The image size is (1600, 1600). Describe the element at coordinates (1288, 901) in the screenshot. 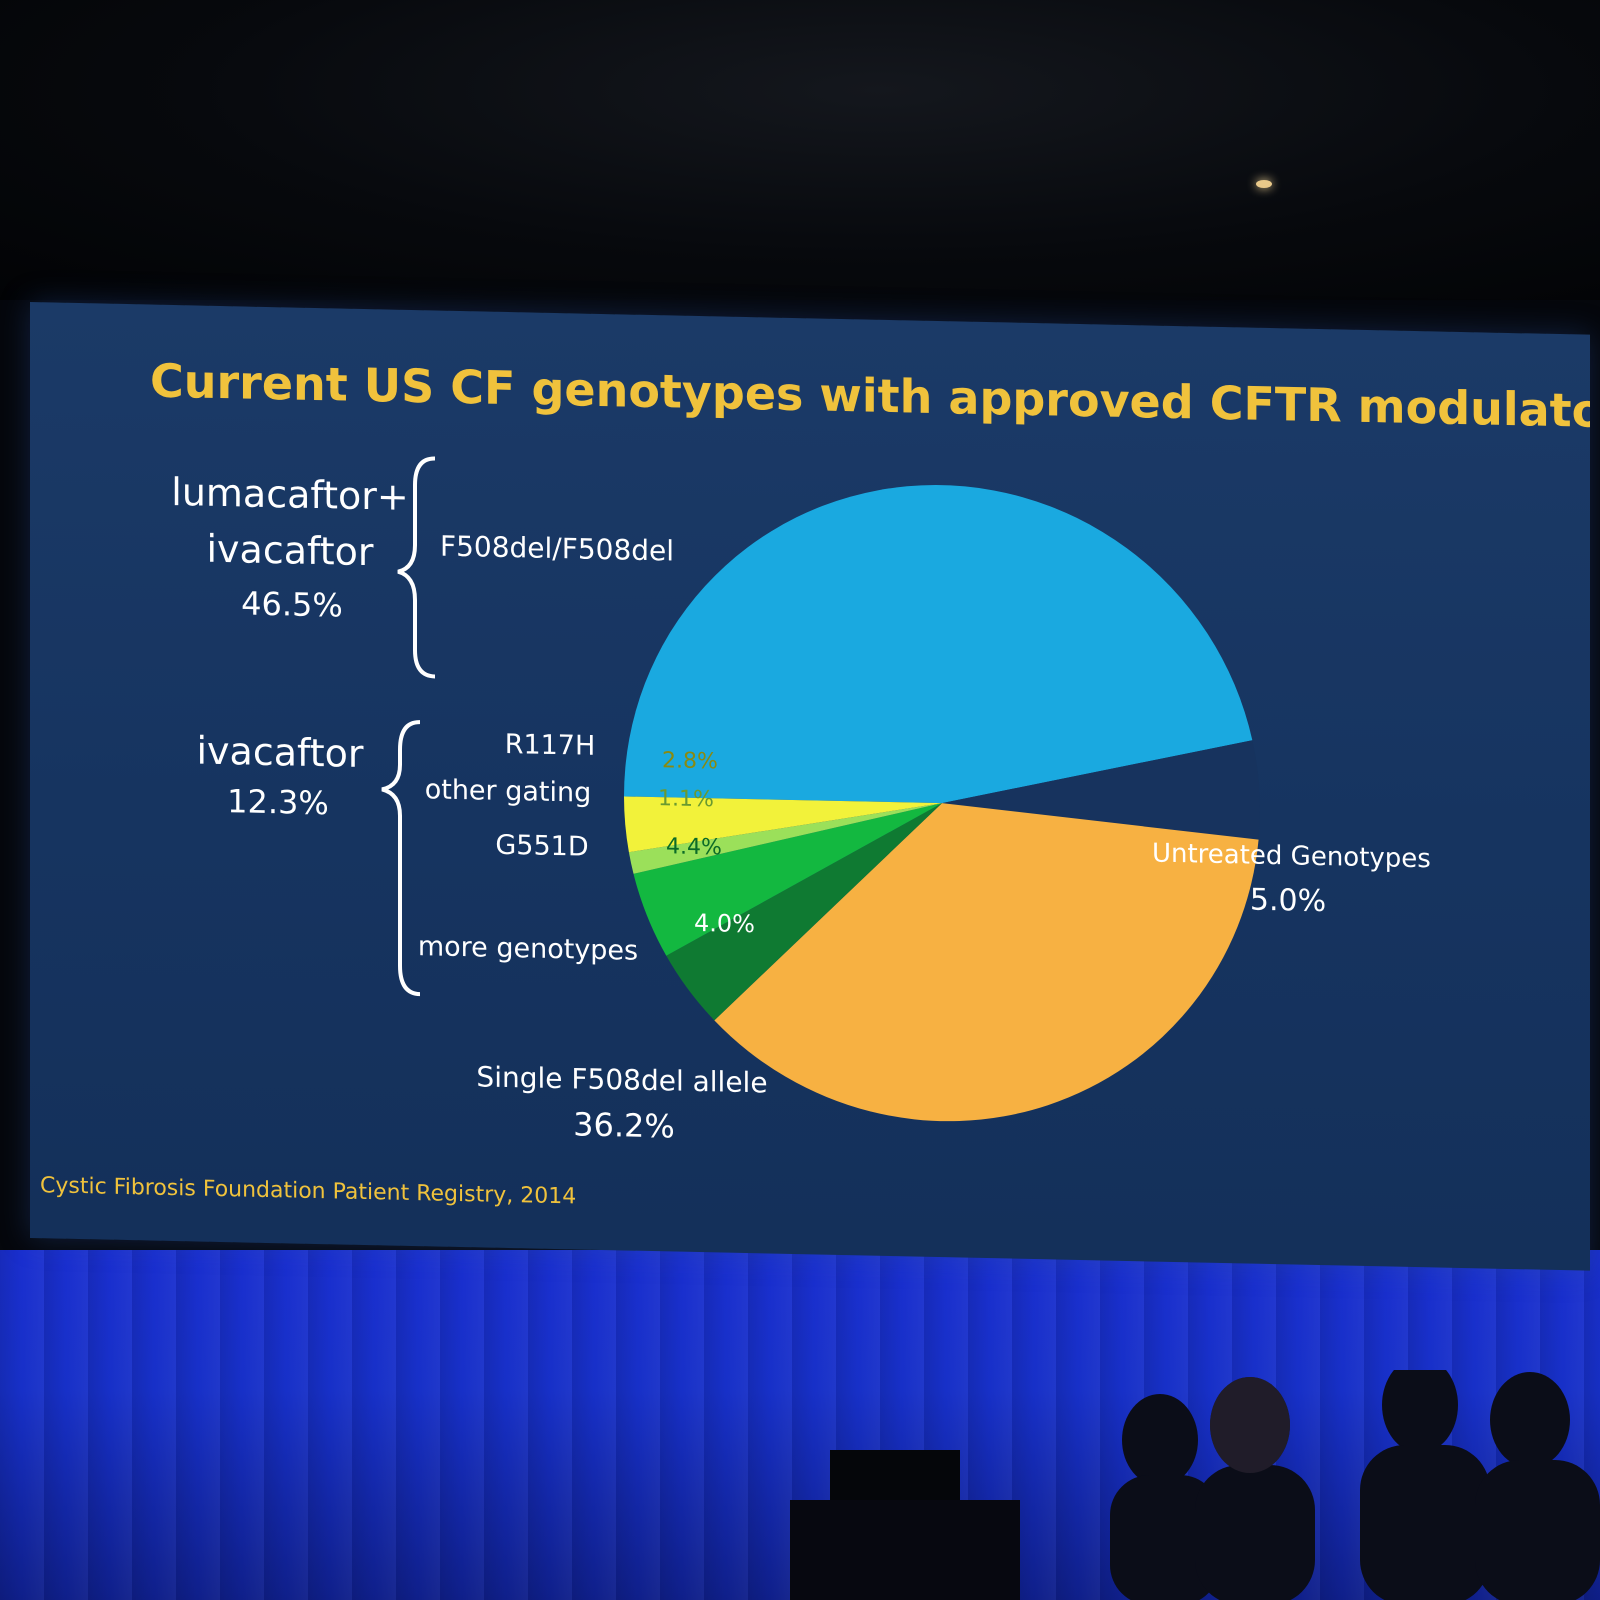

I see `slice-value-untreated-genotypes: 5.0%` at that location.